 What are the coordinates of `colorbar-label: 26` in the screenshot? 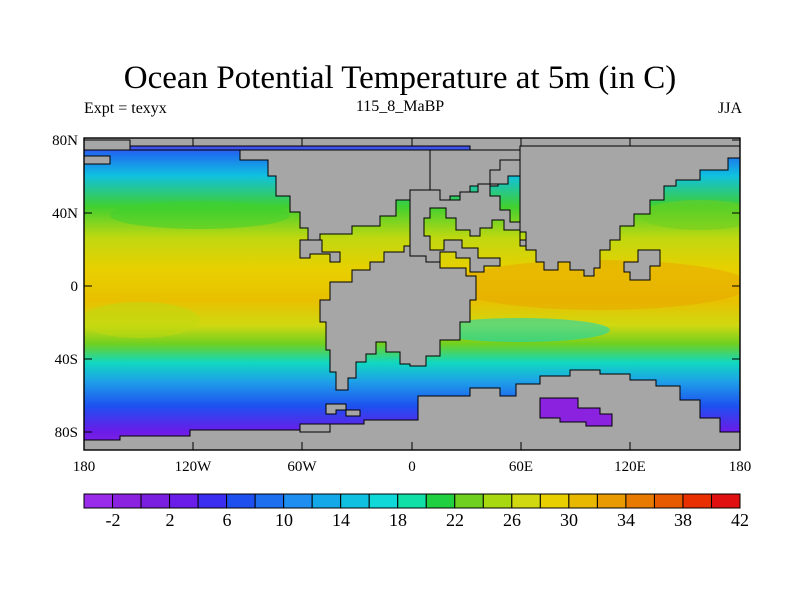 It's located at (512, 520).